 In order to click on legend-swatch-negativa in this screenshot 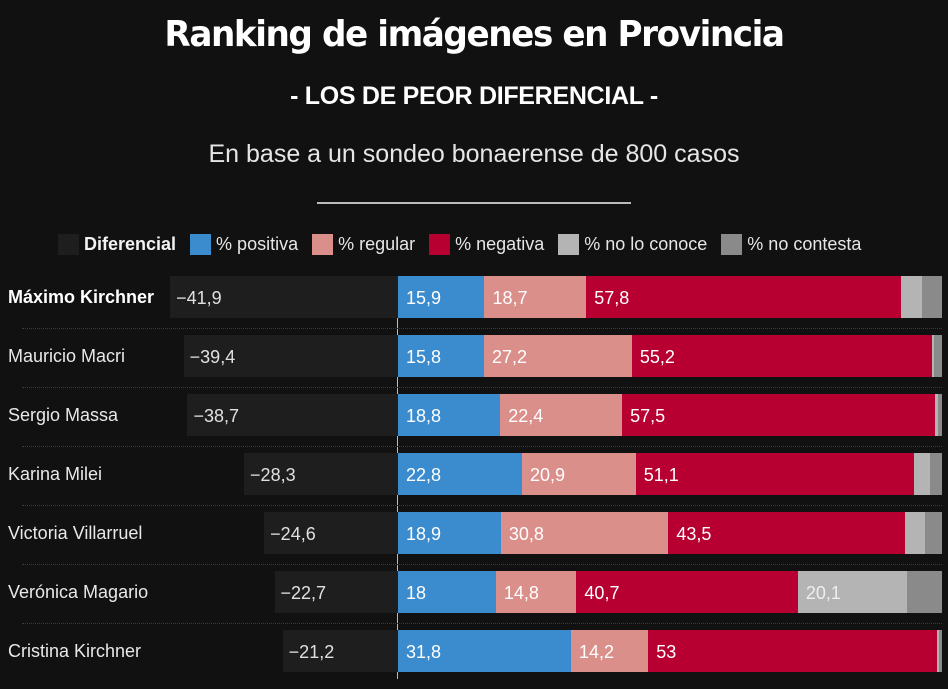, I will do `click(440, 244)`.